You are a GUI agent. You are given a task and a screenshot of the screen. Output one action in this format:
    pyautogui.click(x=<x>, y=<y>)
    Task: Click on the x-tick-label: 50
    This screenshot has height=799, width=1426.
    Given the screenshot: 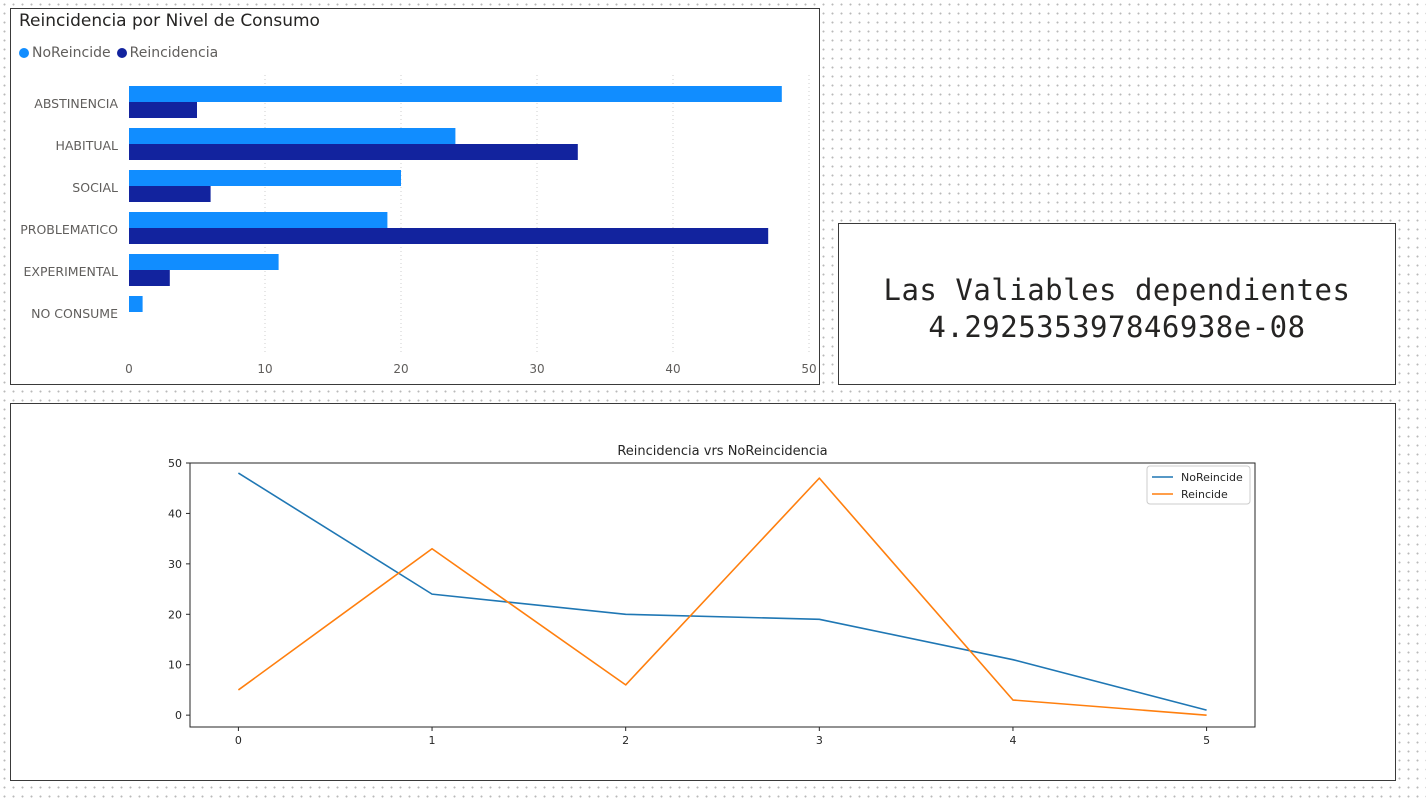 What is the action you would take?
    pyautogui.click(x=808, y=369)
    